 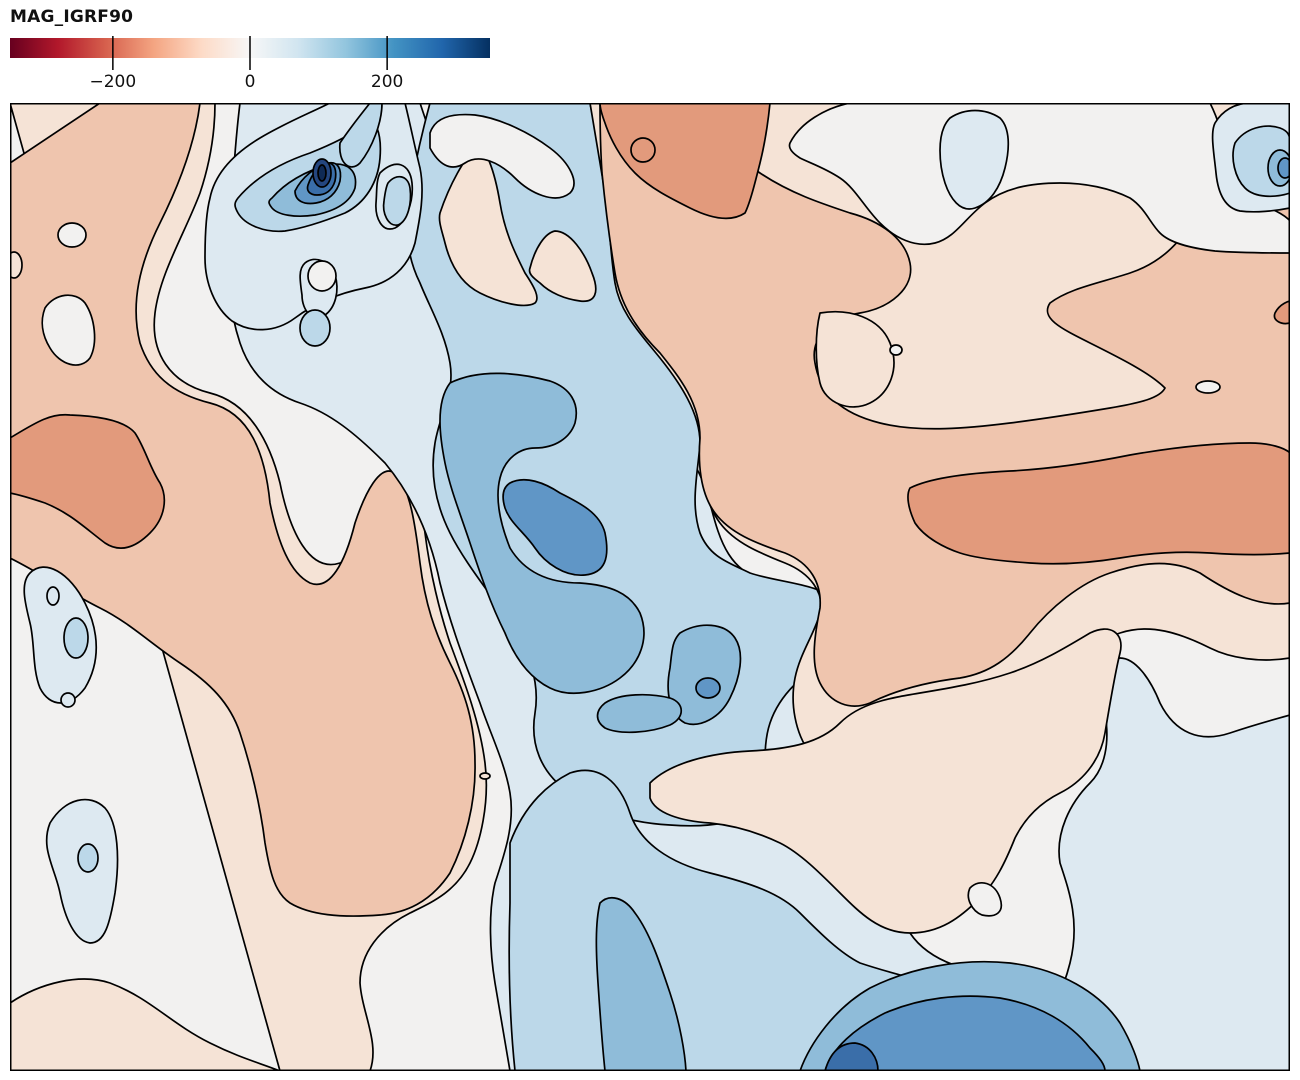 I want to click on contour-pos200-far-south, so click(x=965, y=1033).